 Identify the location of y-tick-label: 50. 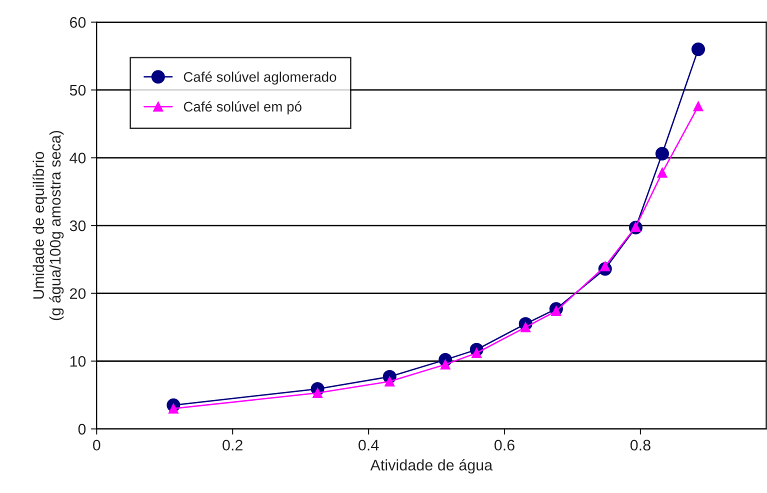
(78, 90).